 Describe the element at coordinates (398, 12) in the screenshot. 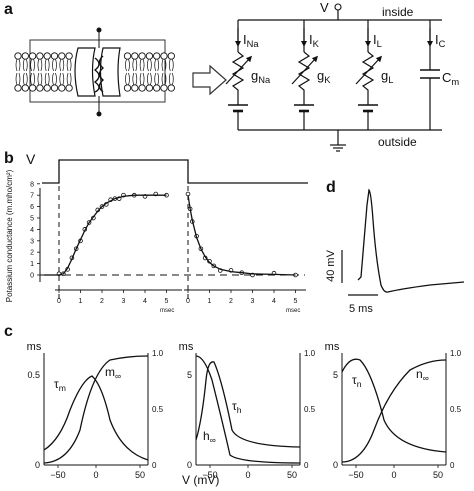

I see `inside-label: inside` at that location.